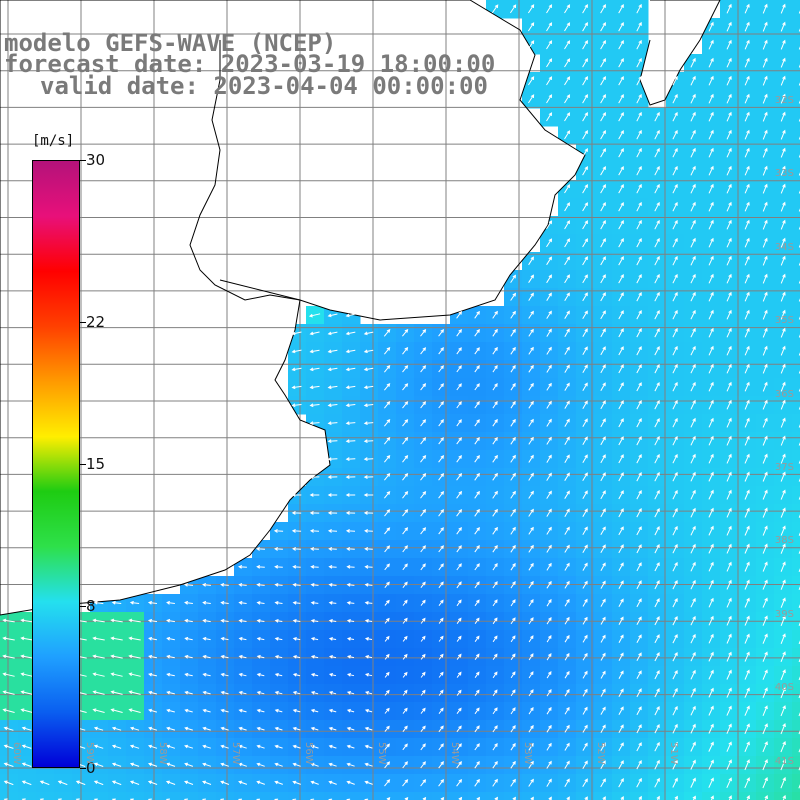 The width and height of the screenshot is (800, 800). What do you see at coordinates (784, 688) in the screenshot?
I see `latitude-label: 40S` at bounding box center [784, 688].